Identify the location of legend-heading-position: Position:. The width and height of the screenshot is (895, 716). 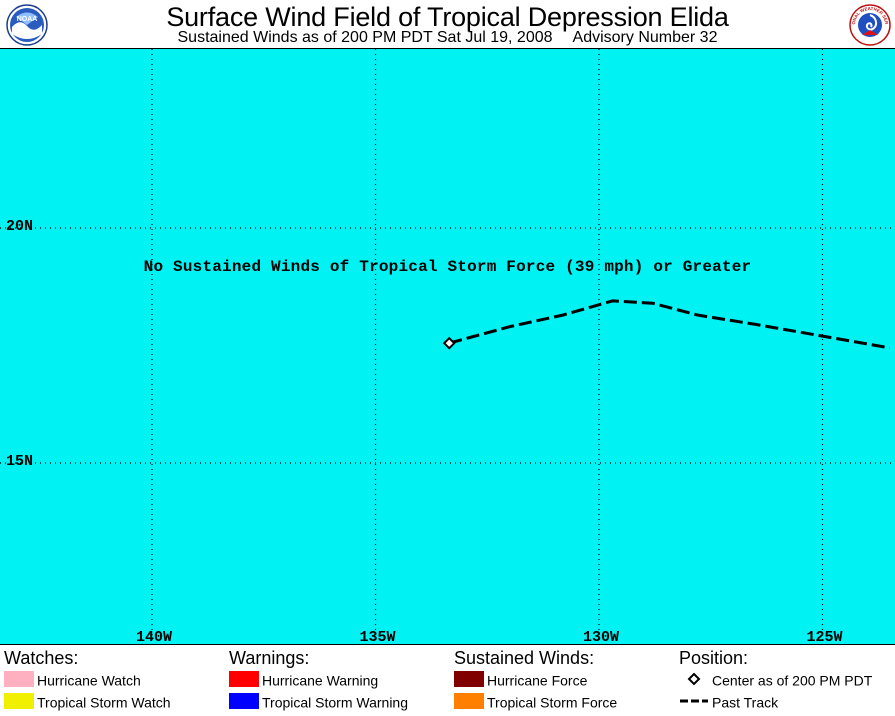
(714, 658).